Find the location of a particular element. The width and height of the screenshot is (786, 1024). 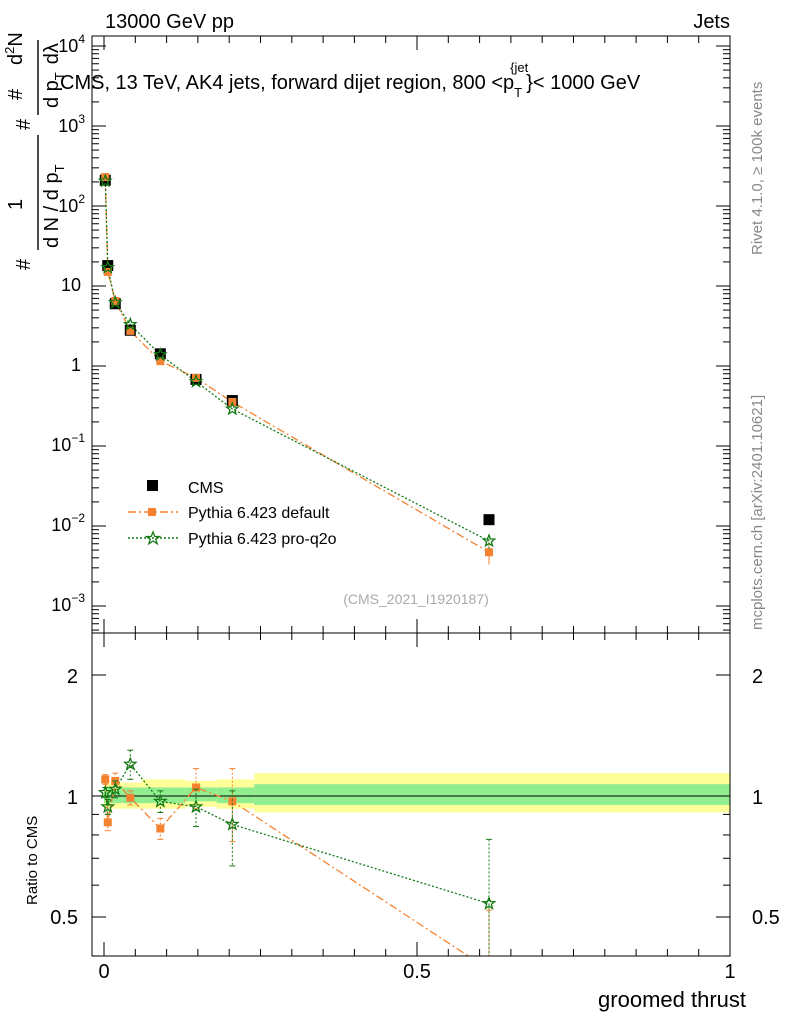

xtick-label-1: 1 is located at coordinates (729, 972).